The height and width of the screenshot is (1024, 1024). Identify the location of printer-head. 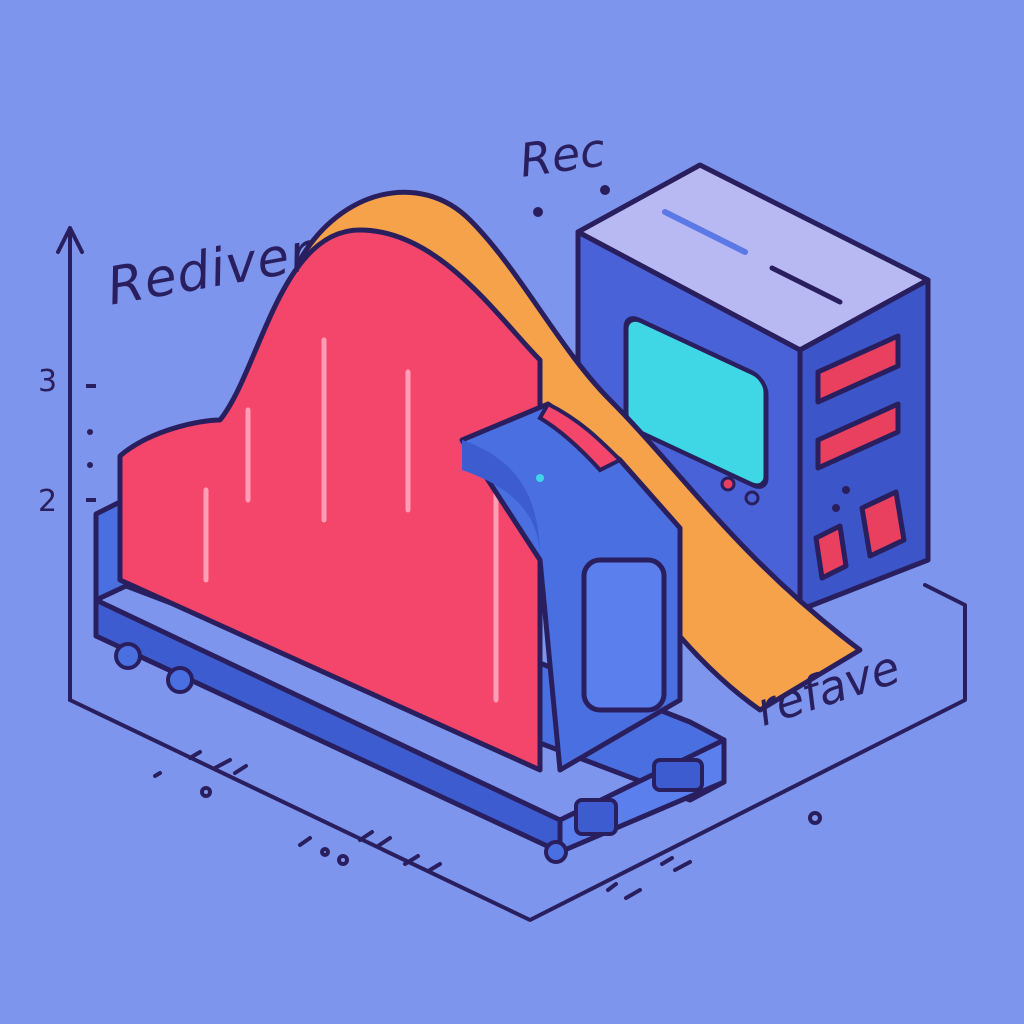
(571, 587).